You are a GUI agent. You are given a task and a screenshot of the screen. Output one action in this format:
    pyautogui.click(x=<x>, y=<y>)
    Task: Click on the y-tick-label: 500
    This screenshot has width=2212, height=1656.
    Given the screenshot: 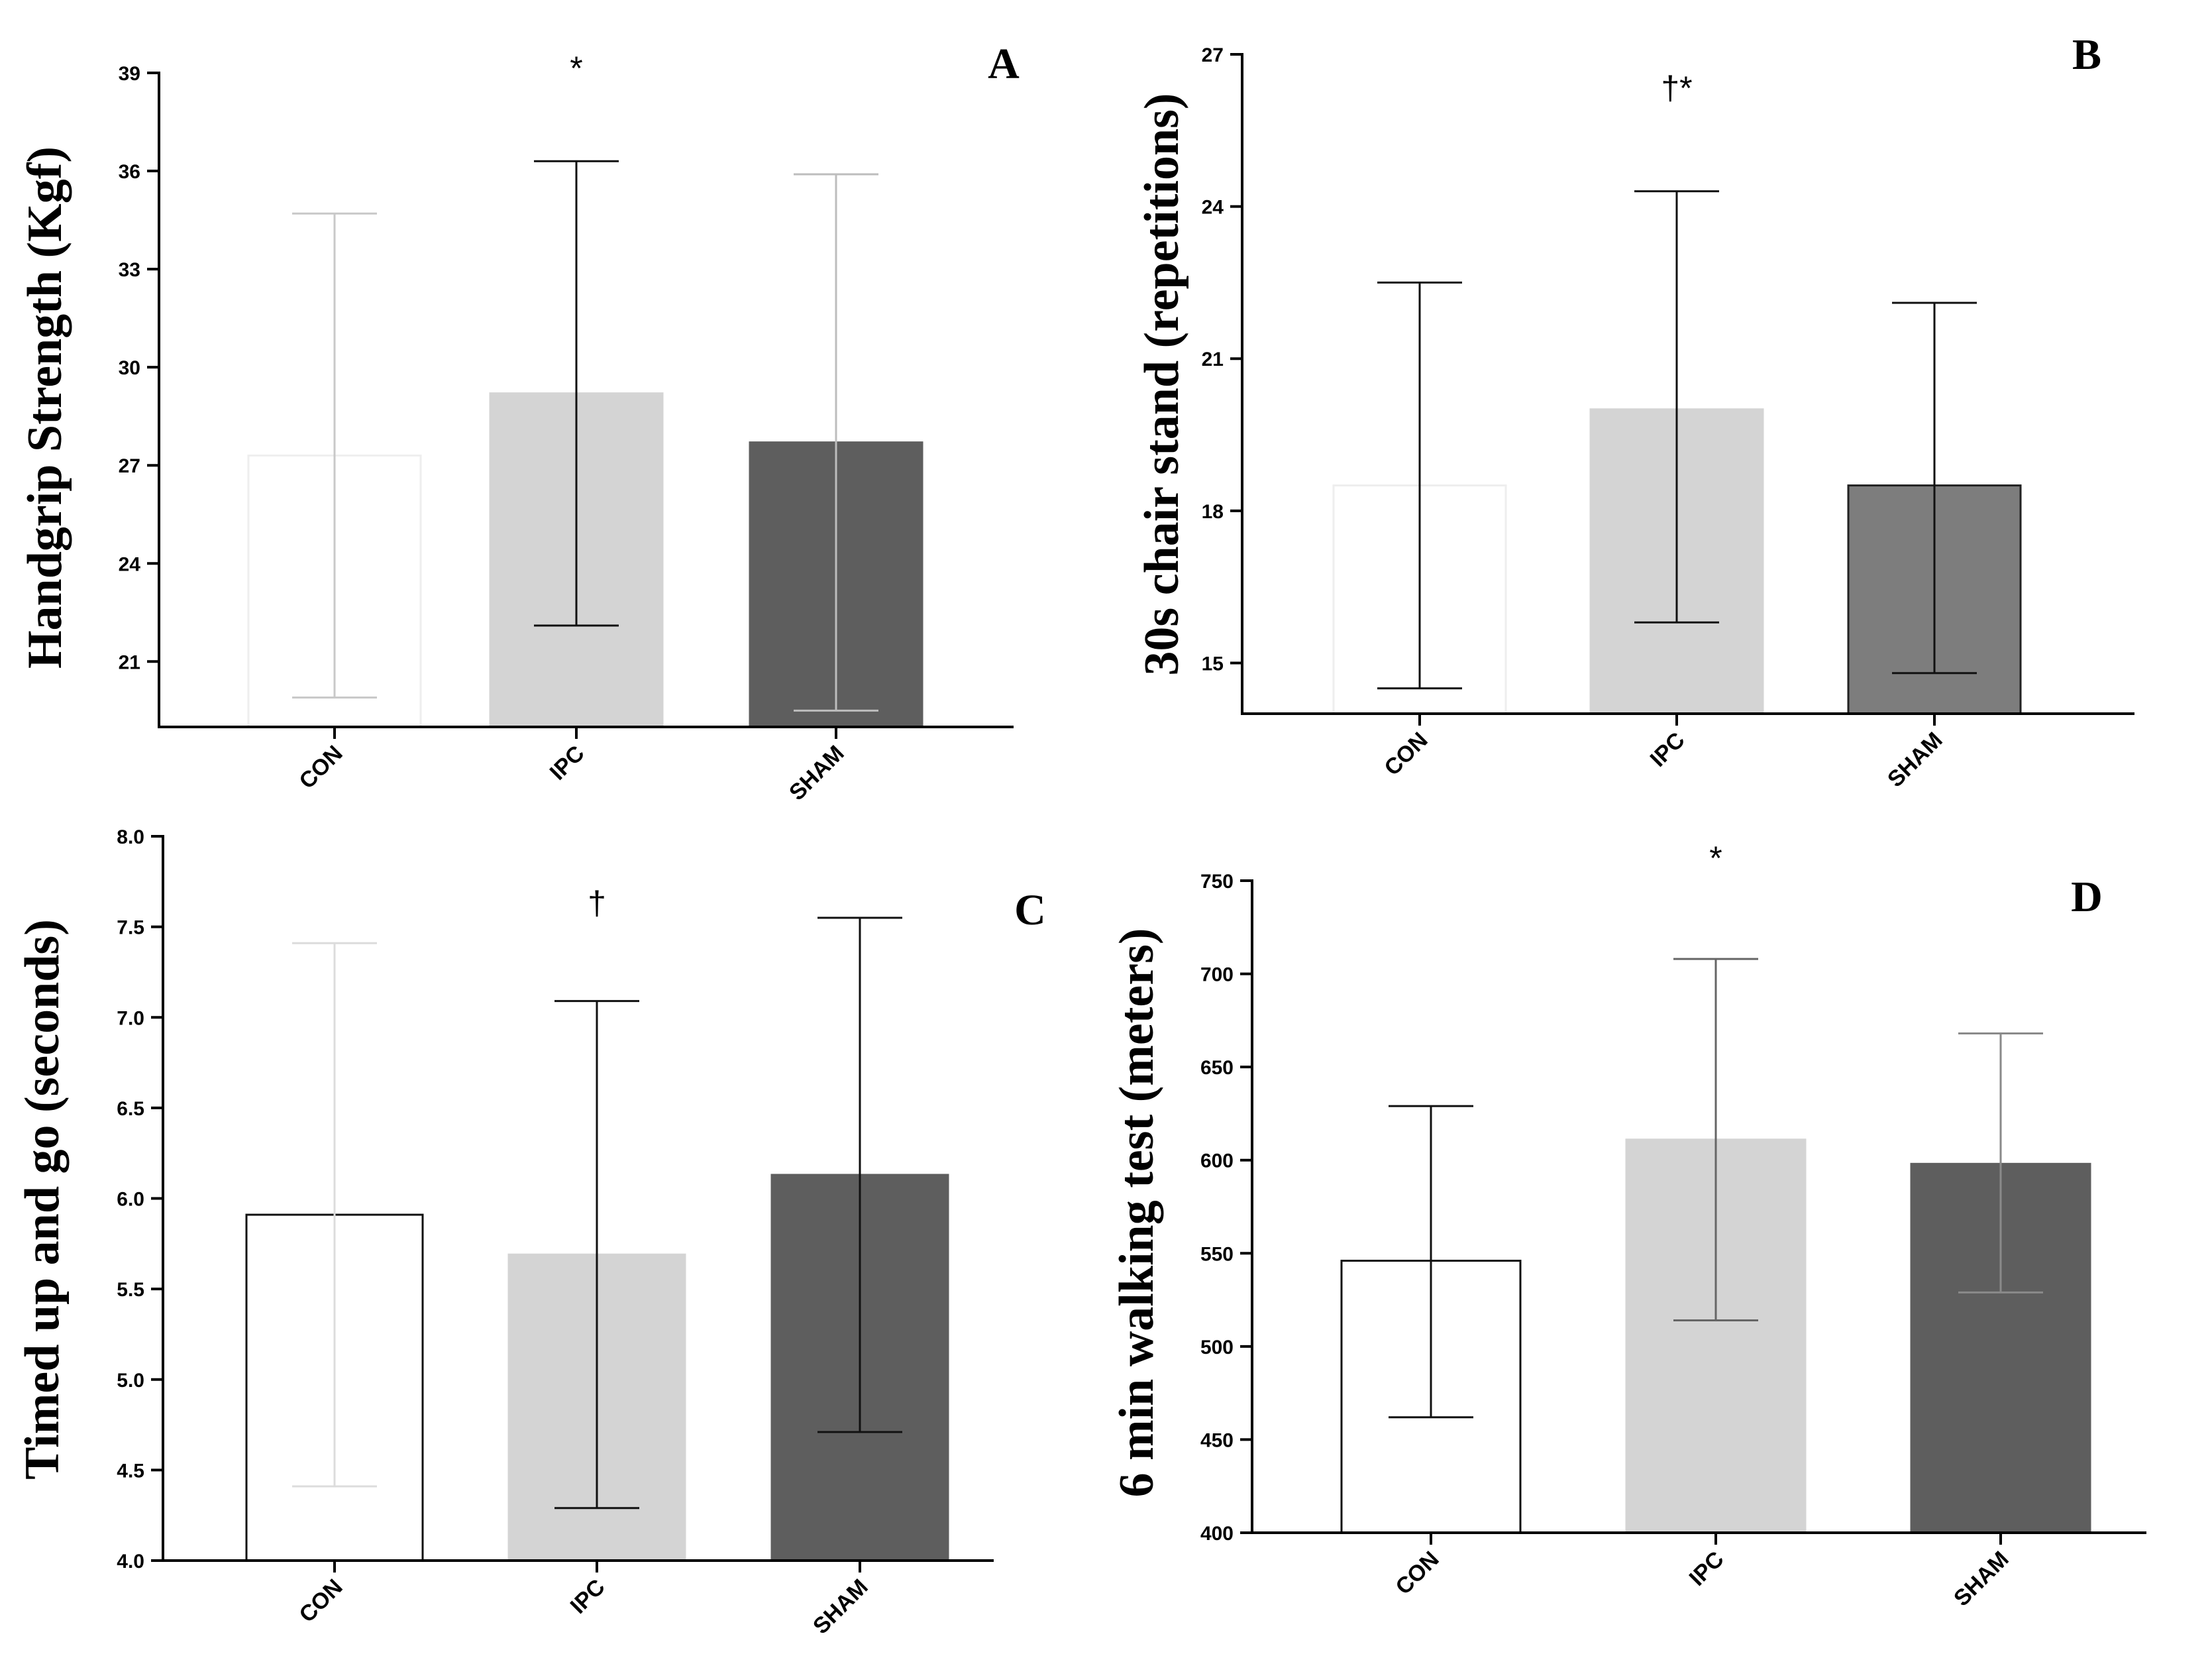 What is the action you would take?
    pyautogui.click(x=1217, y=1347)
    